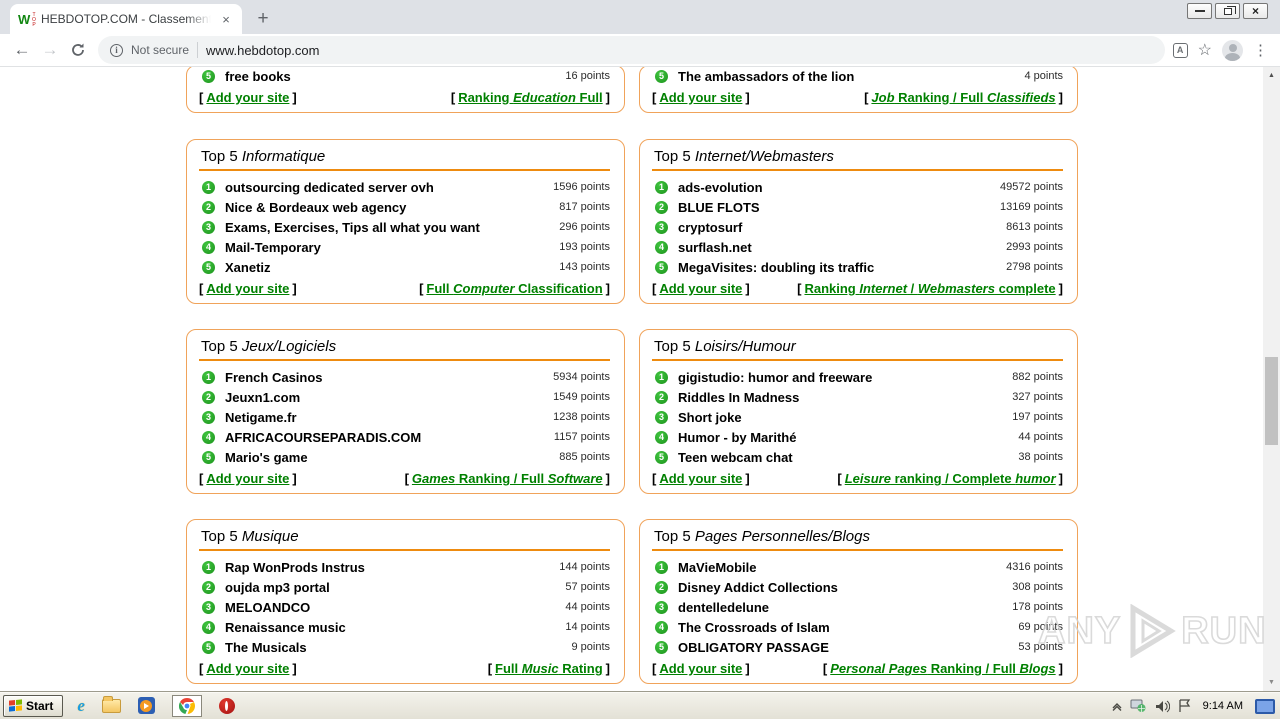  Describe the element at coordinates (758, 587) in the screenshot. I see `site-link: Disney Addict Collections` at that location.